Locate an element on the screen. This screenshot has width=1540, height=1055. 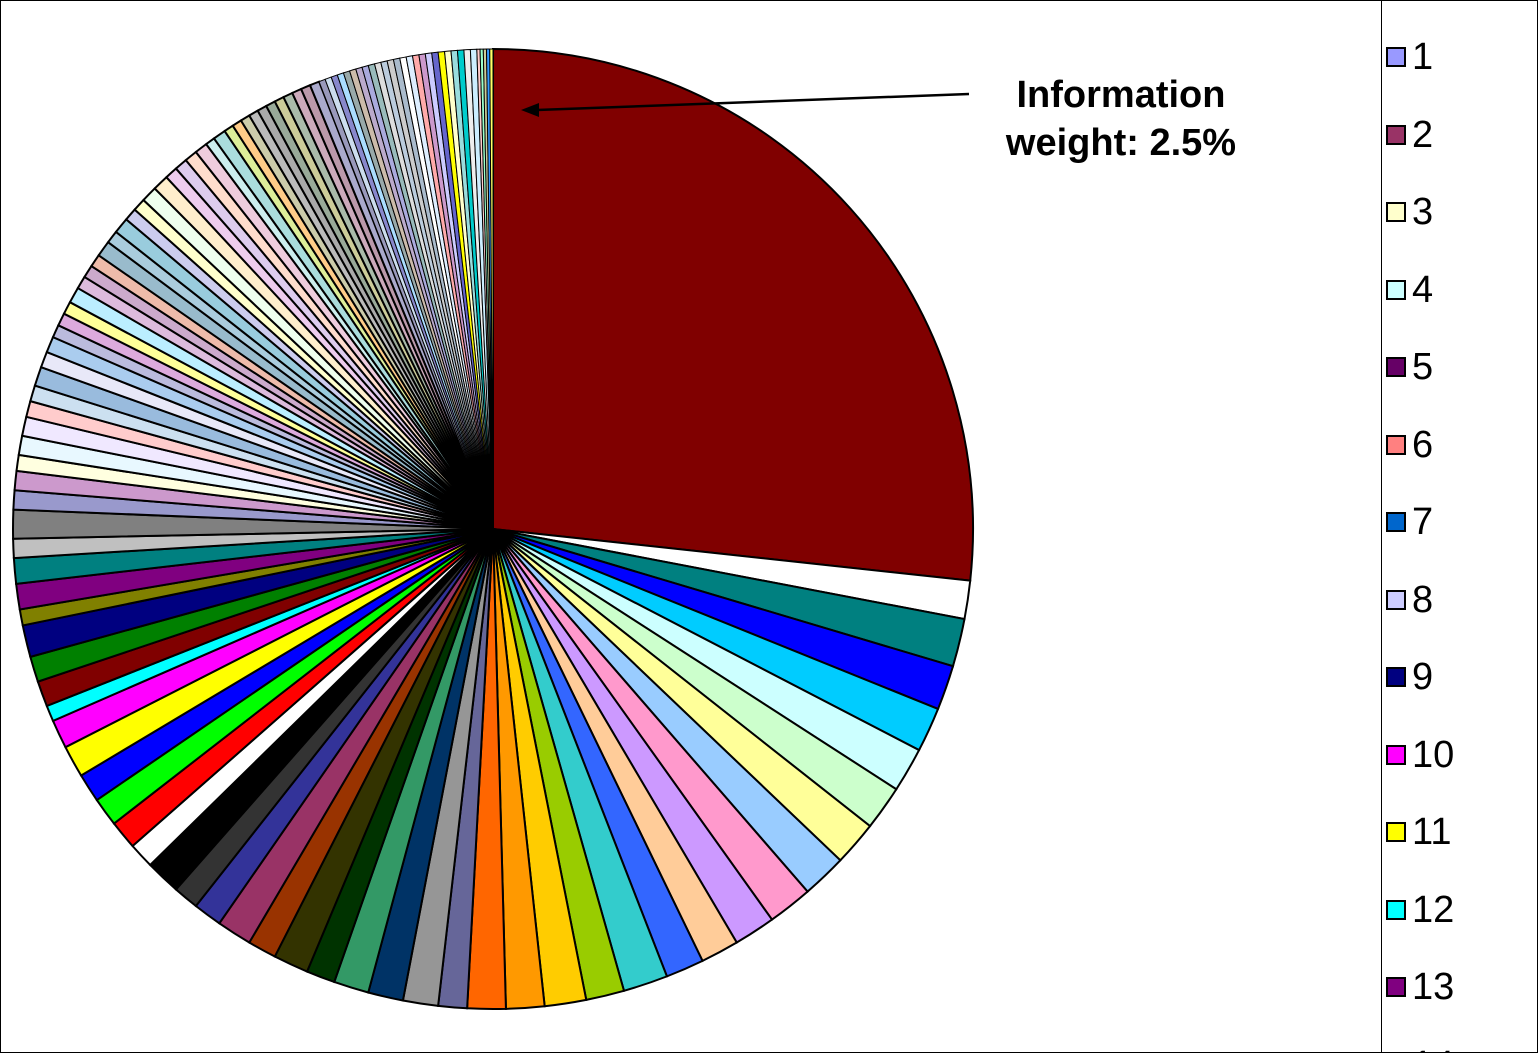
legend-label: 10 is located at coordinates (1433, 754).